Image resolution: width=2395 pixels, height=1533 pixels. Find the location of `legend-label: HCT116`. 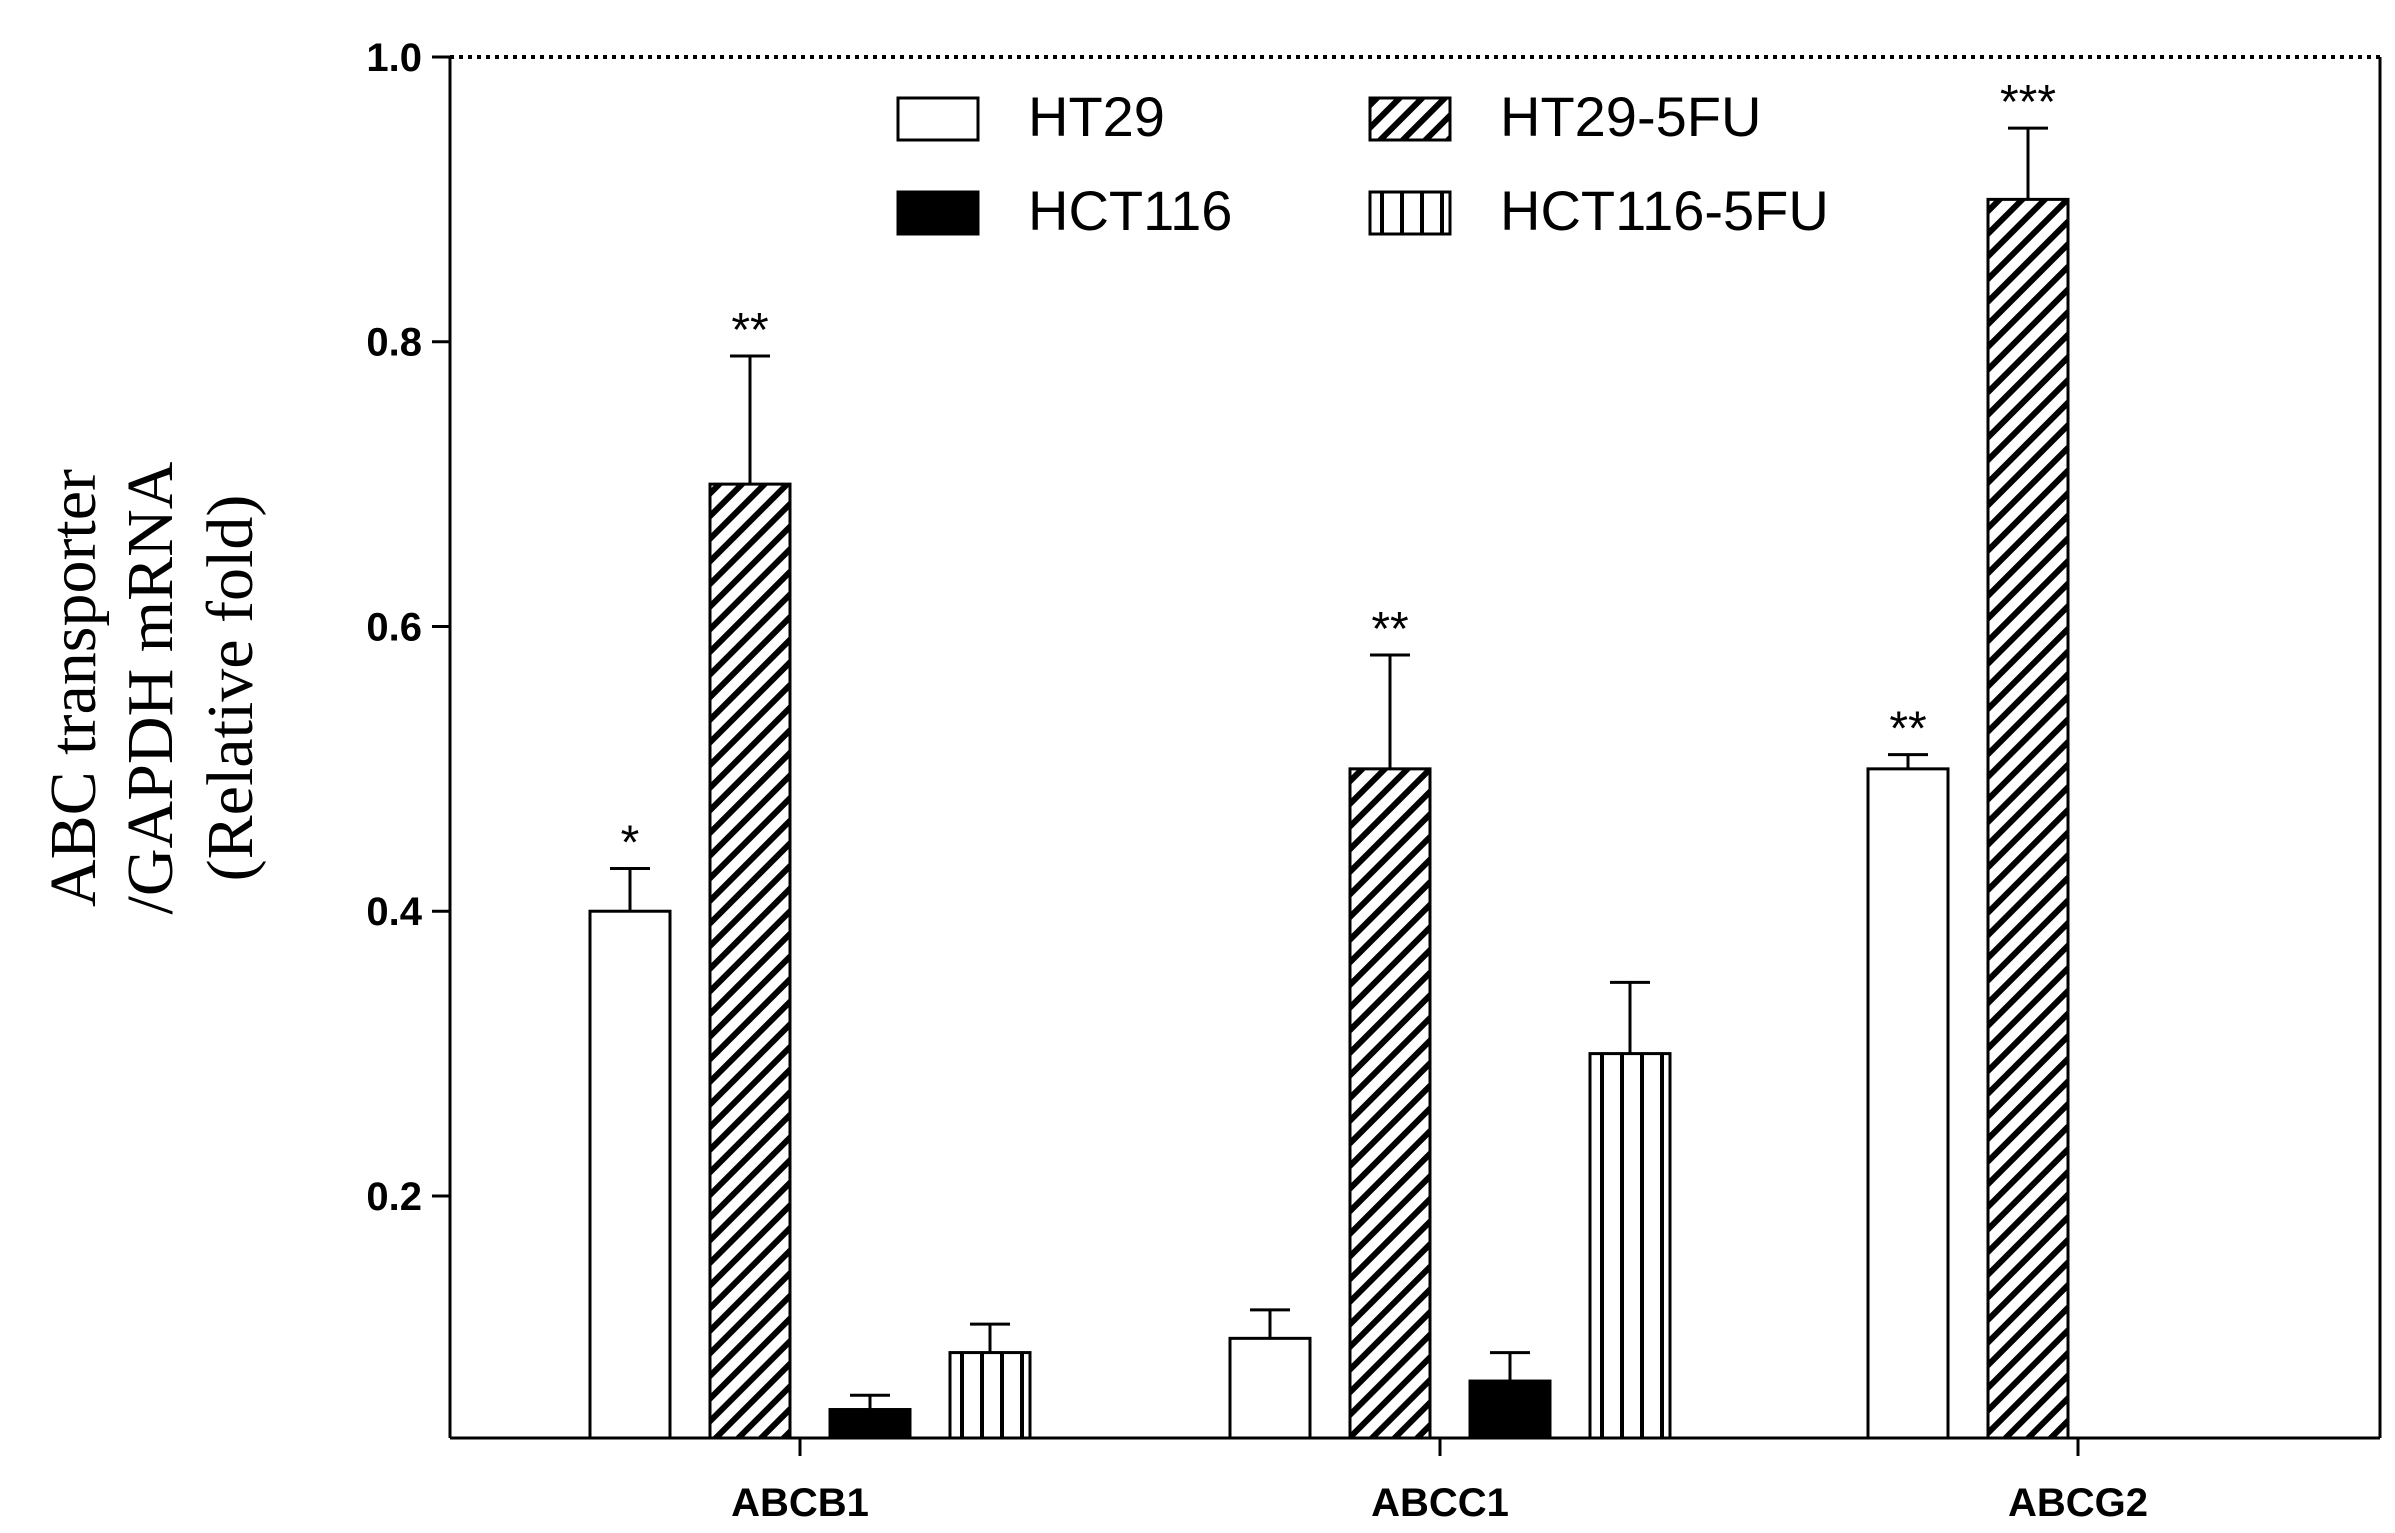

legend-label: HCT116 is located at coordinates (1130, 210).